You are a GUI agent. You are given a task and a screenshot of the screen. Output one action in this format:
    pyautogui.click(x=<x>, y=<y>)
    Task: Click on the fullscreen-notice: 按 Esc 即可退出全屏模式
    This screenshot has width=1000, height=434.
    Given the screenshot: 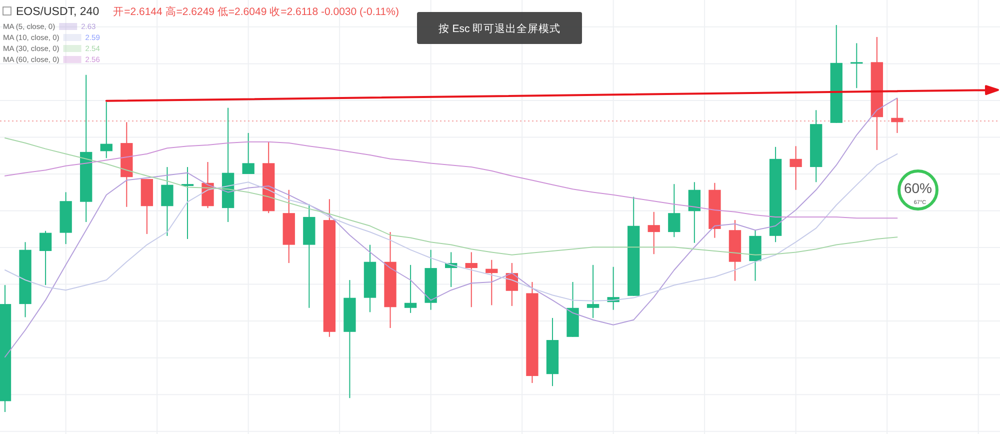 What is the action you would take?
    pyautogui.click(x=499, y=28)
    